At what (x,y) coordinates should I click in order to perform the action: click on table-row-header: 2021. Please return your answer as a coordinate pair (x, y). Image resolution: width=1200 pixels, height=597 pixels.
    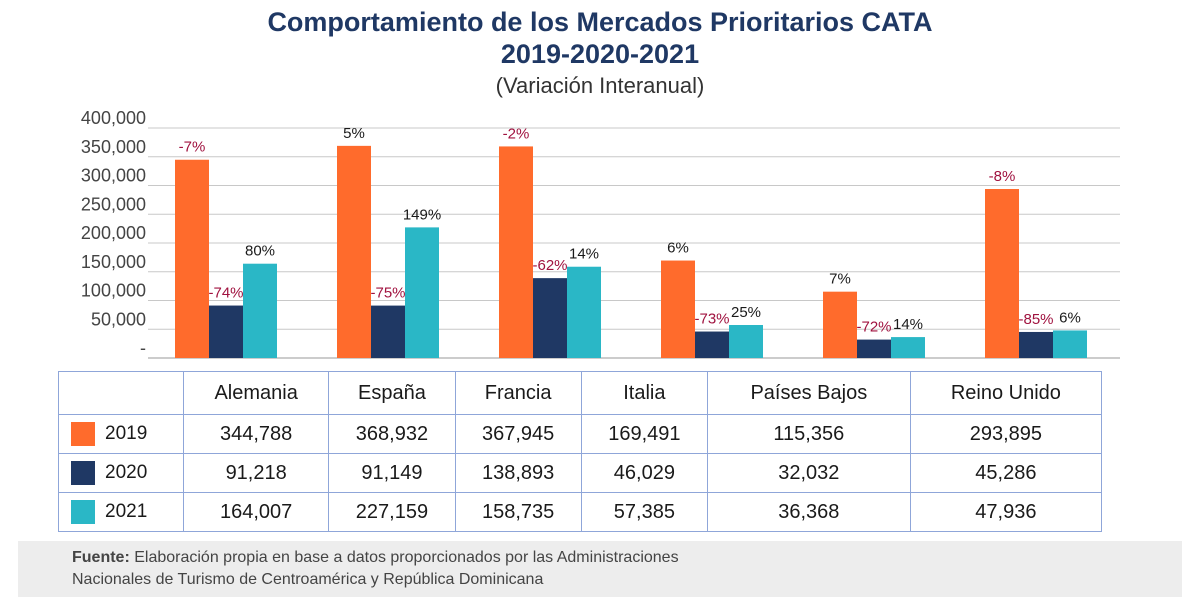
    Looking at the image, I should click on (121, 512).